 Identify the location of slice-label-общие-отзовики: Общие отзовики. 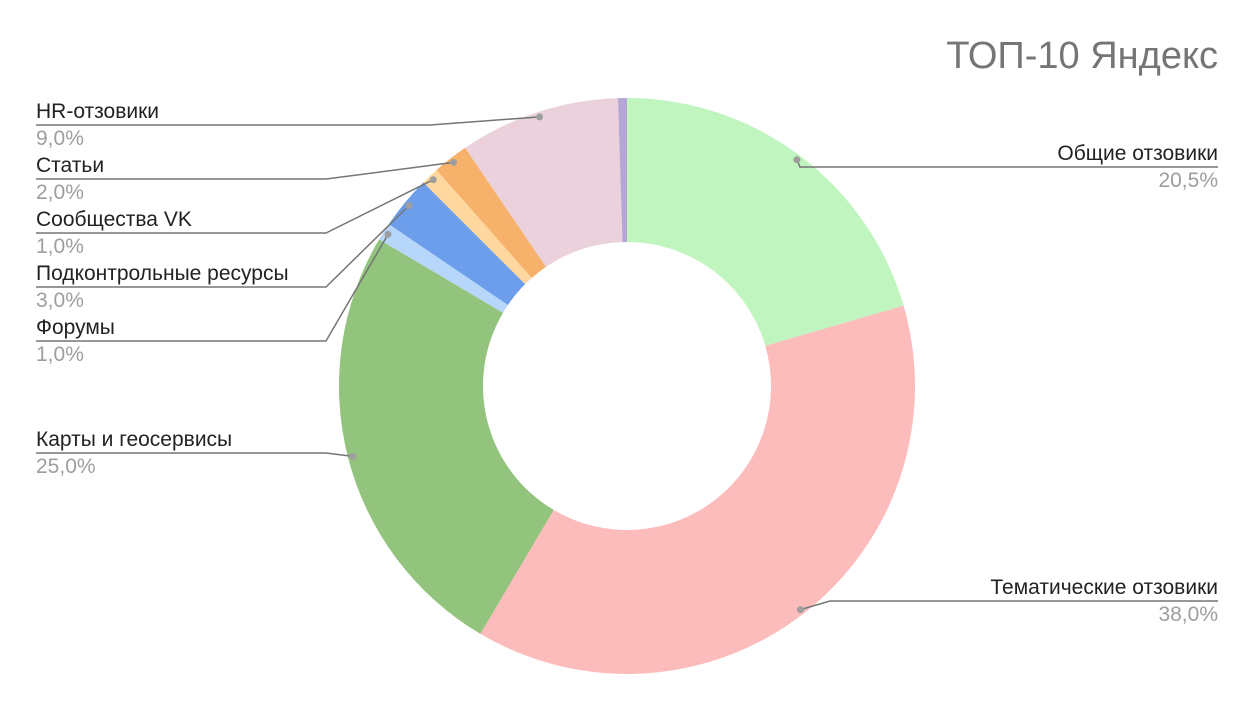
(1137, 153).